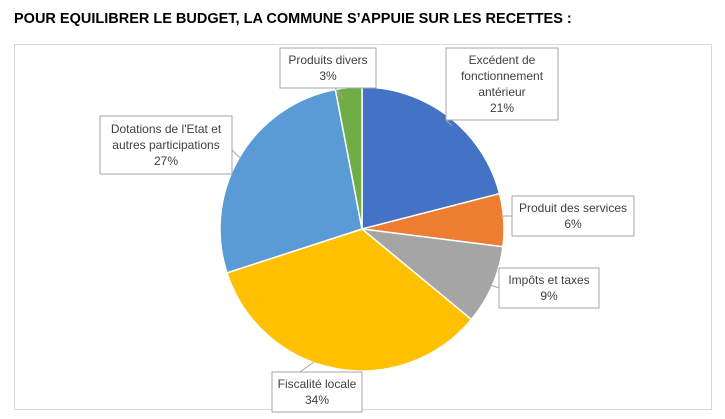 Image resolution: width=725 pixels, height=419 pixels. I want to click on data-label-category: antérieur, so click(501, 92).